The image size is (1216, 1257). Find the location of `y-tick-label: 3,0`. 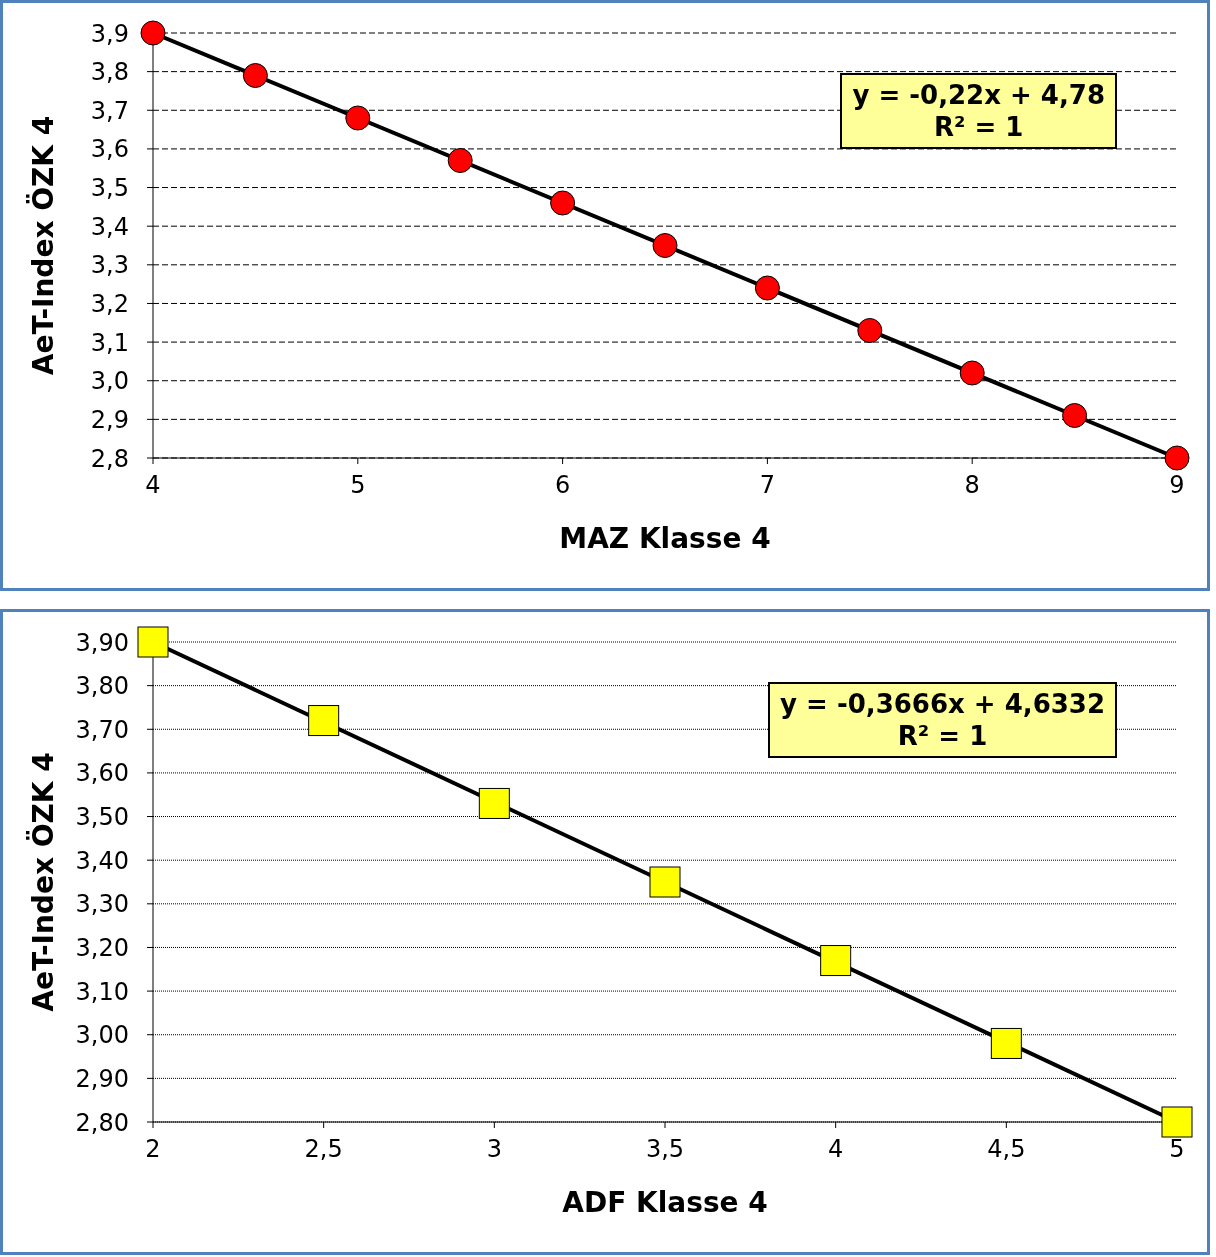

y-tick-label: 3,0 is located at coordinates (109, 381).